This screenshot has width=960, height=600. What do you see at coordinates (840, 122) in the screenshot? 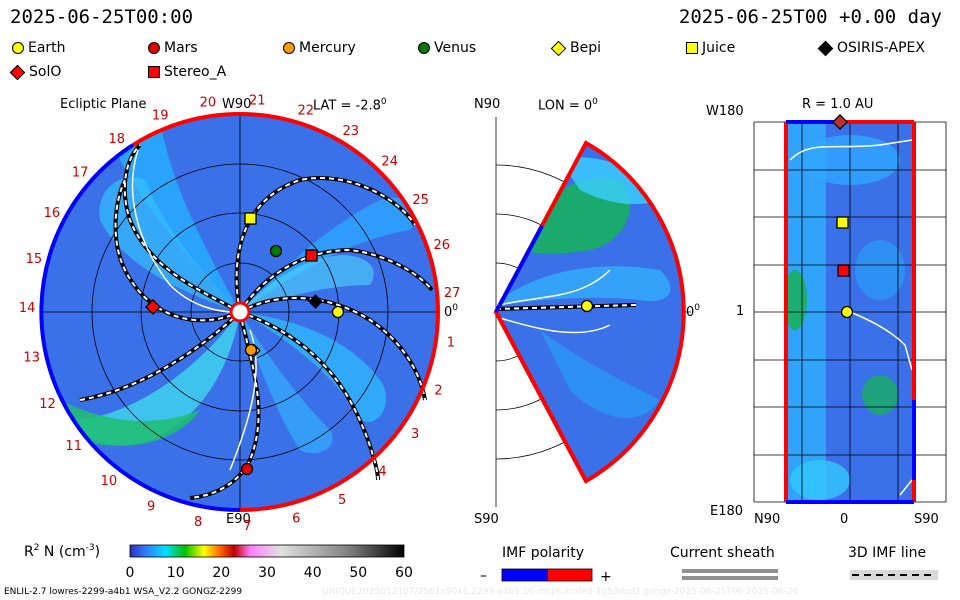
I see `osiris-apex-radial-marker` at bounding box center [840, 122].